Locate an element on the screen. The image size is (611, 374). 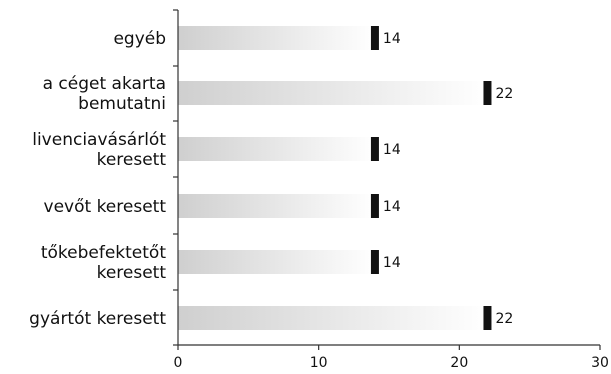
data-label-3: 14 is located at coordinates (392, 207).